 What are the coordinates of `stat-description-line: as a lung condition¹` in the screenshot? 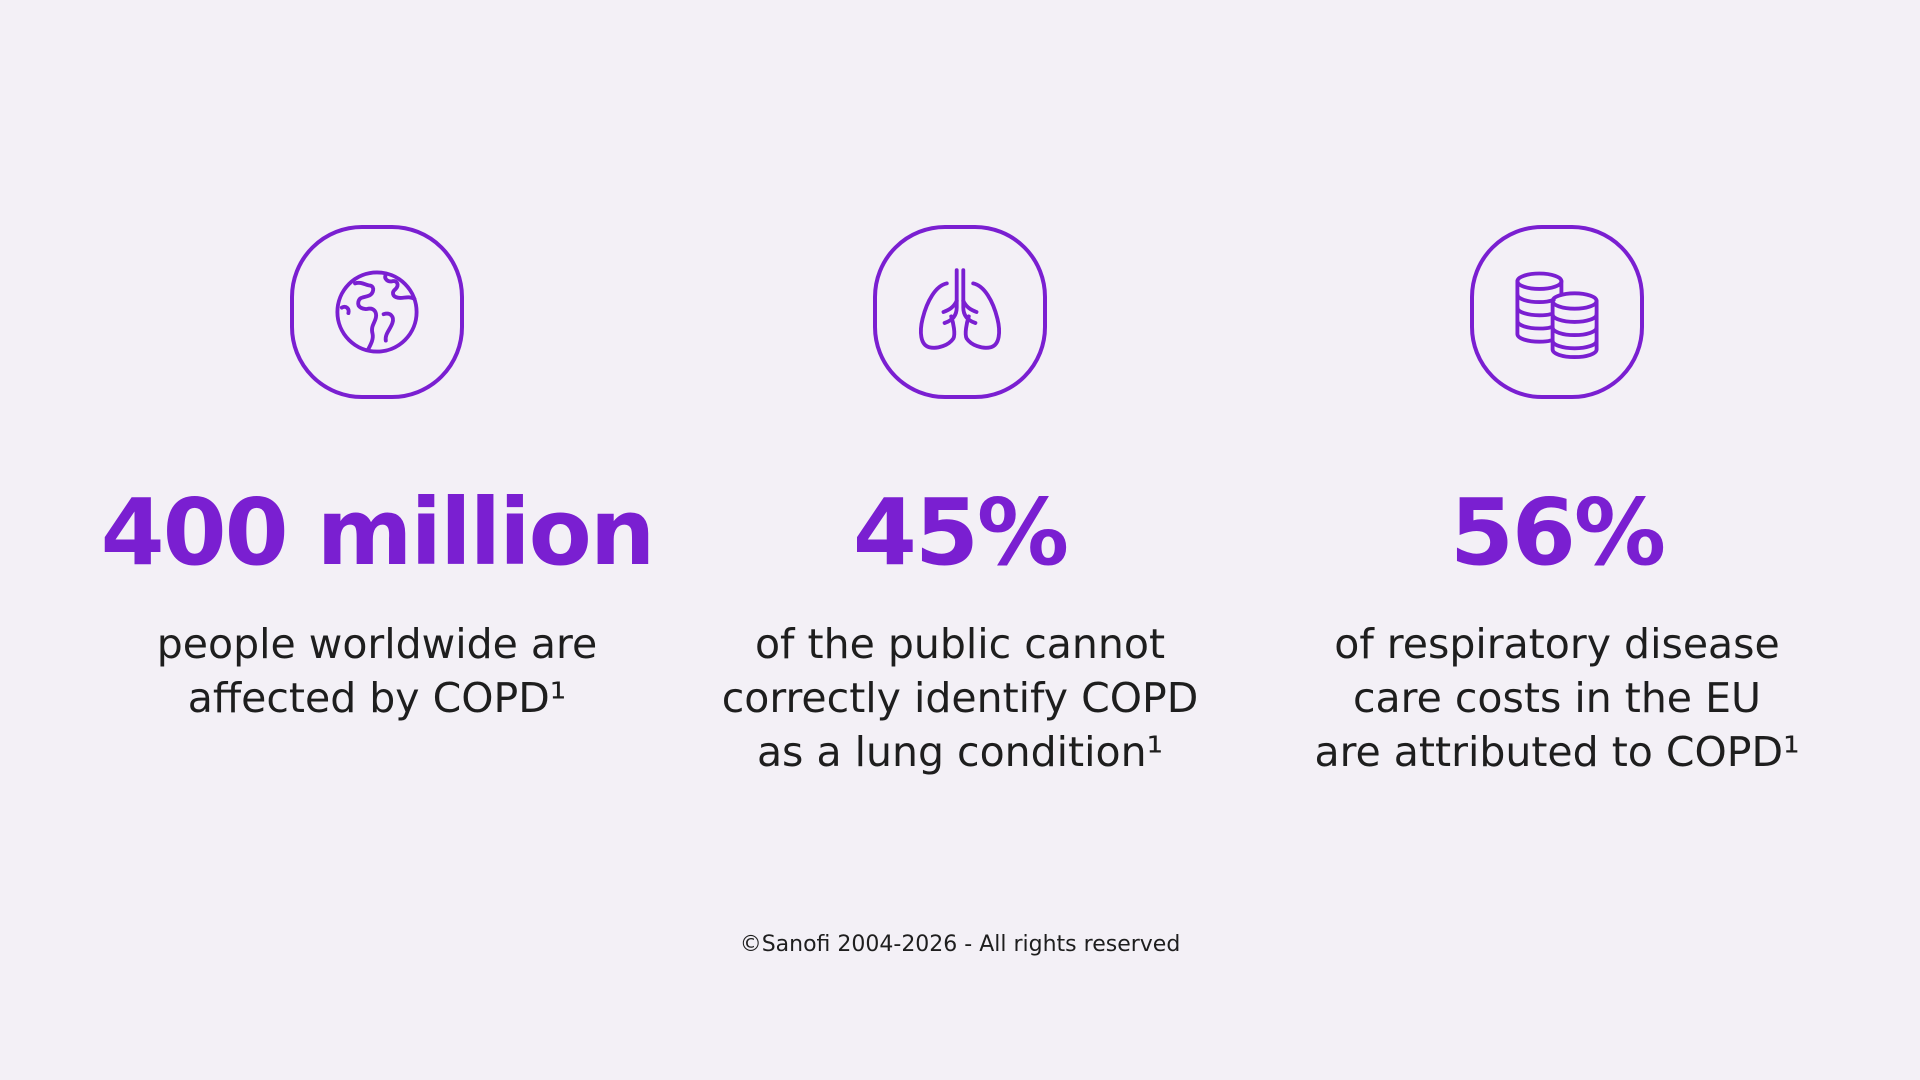 It's located at (960, 752).